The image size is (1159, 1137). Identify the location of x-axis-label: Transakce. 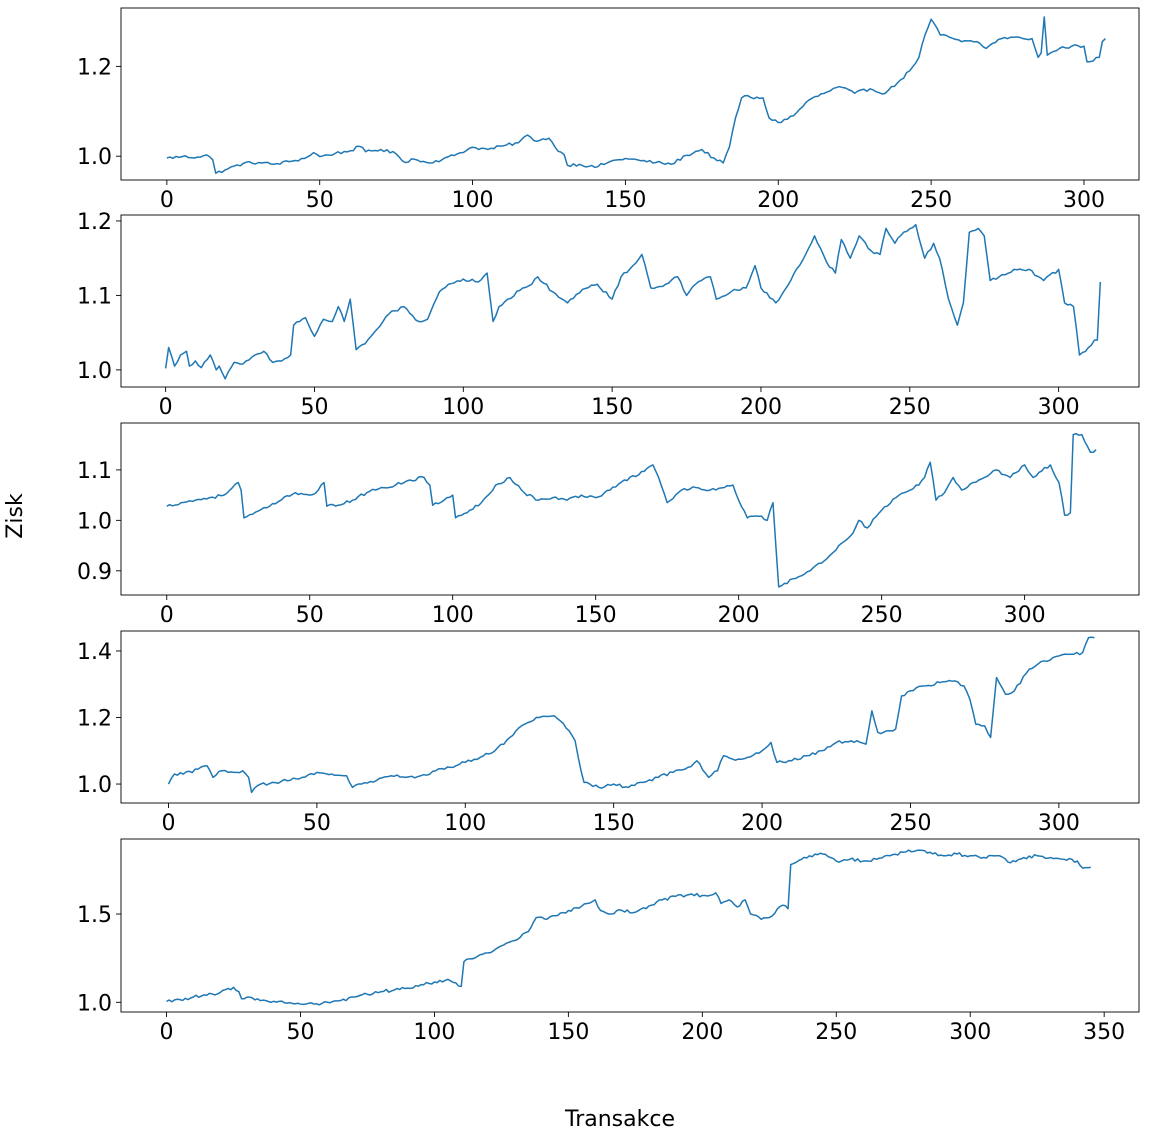
(619, 1119).